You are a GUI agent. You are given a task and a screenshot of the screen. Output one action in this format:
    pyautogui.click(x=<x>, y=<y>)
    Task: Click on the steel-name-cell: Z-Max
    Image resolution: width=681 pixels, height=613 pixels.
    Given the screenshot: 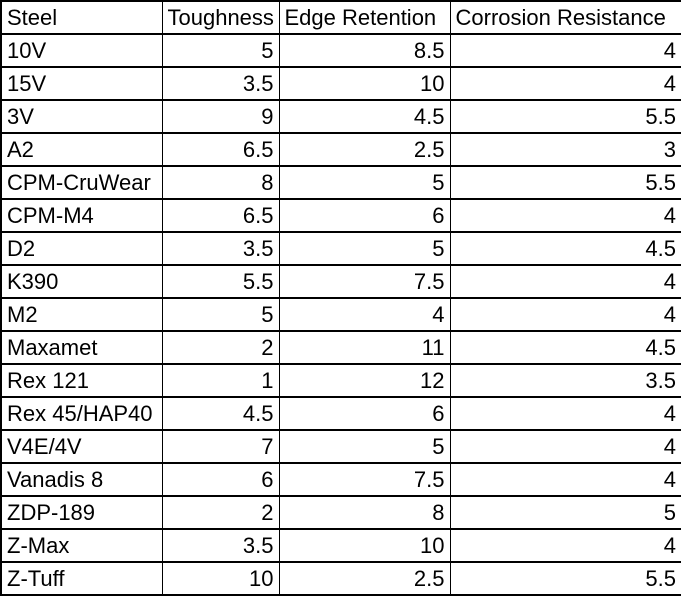 What is the action you would take?
    pyautogui.click(x=81, y=545)
    